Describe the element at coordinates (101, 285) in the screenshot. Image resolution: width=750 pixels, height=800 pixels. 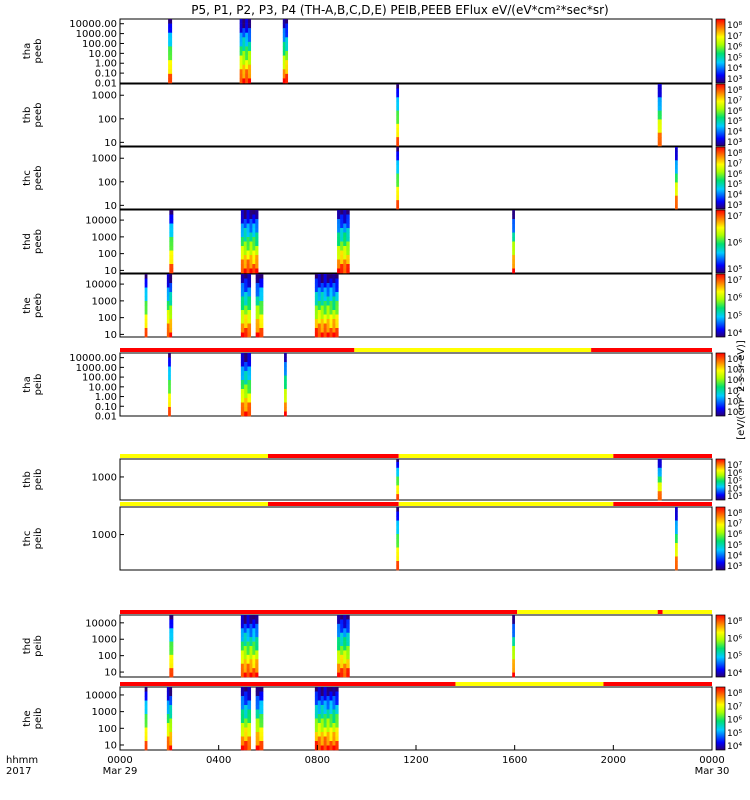
I see `y-tick-label: 10000` at that location.